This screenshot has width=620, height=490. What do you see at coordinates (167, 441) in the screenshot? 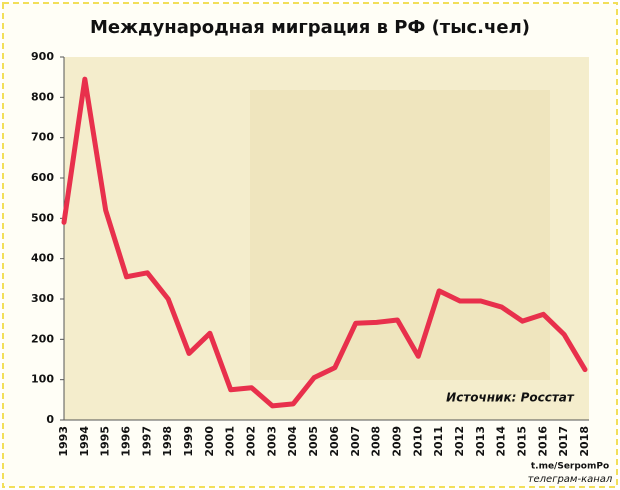
I see `x-tick-label: 1998` at bounding box center [167, 441].